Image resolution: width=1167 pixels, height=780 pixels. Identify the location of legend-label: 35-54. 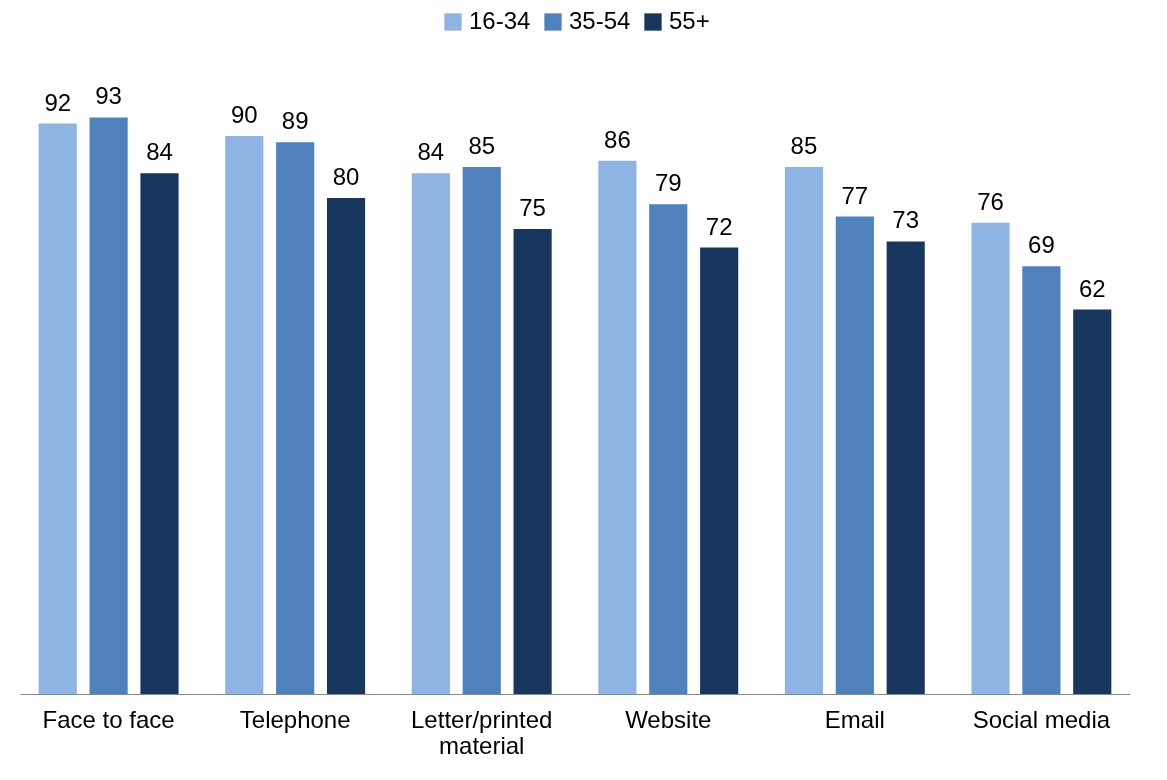
(600, 20).